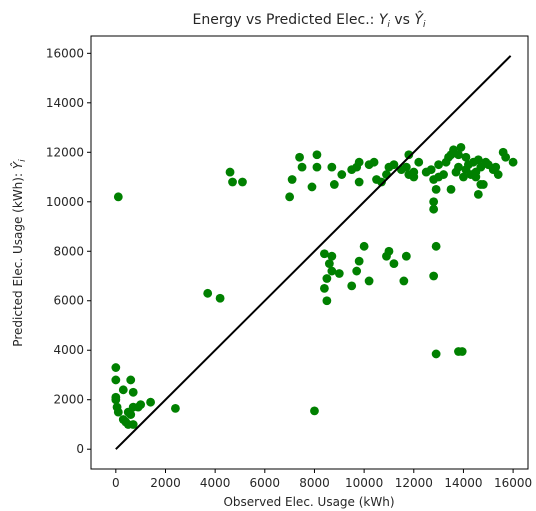 This screenshot has height=511, width=536. What do you see at coordinates (215, 483) in the screenshot?
I see `x-tick-label: 4000` at bounding box center [215, 483].